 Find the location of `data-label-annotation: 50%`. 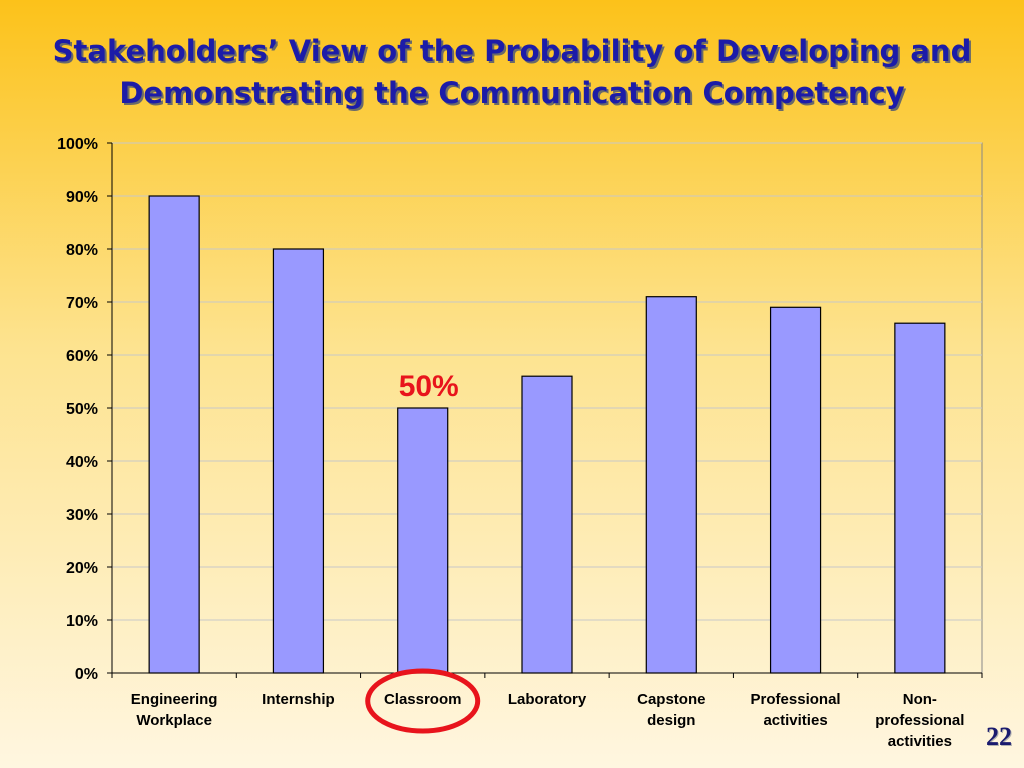

data-label-annotation: 50% is located at coordinates (429, 386).